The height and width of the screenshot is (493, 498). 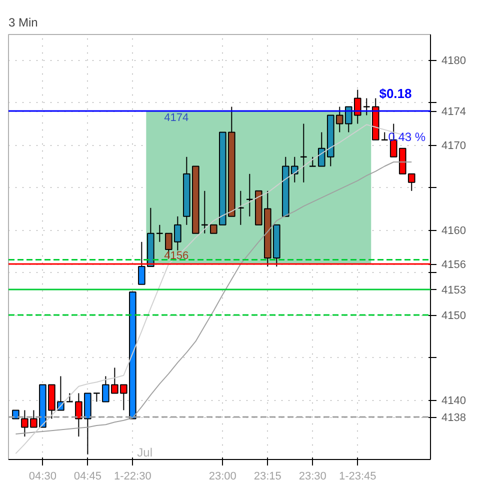 What do you see at coordinates (222, 476) in the screenshot?
I see `x-tick-label: 23:00` at bounding box center [222, 476].